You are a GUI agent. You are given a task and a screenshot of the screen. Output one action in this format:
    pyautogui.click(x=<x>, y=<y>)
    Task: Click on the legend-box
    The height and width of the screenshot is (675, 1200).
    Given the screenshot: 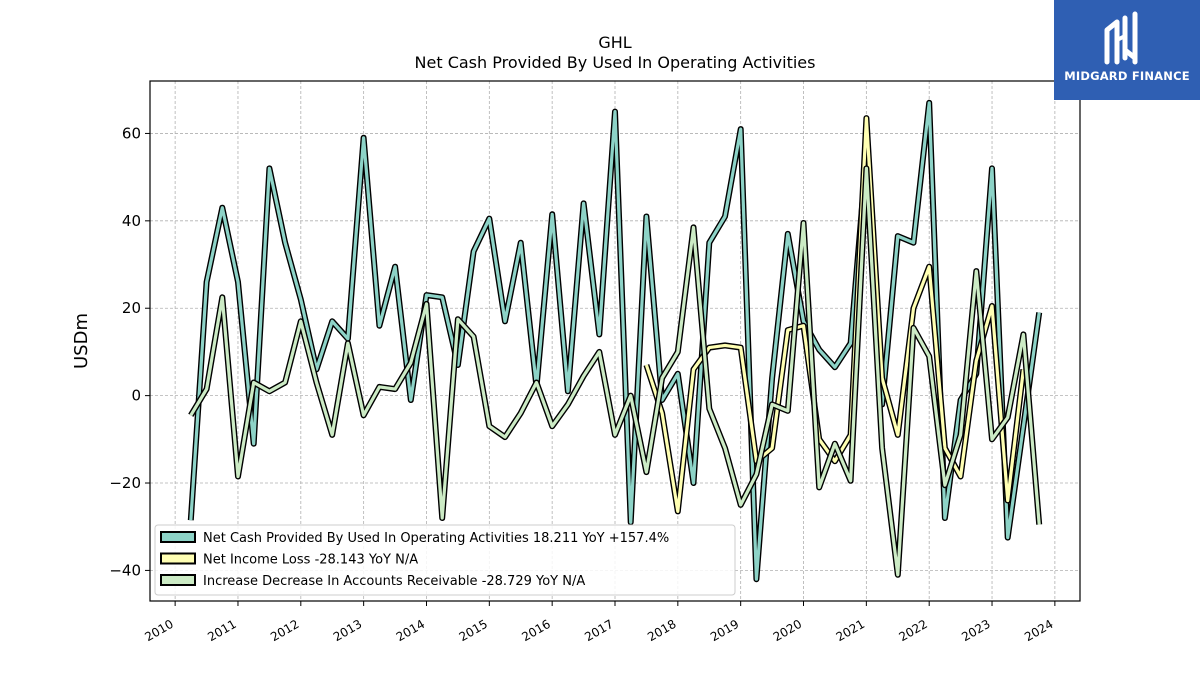 What is the action you would take?
    pyautogui.click(x=445, y=560)
    